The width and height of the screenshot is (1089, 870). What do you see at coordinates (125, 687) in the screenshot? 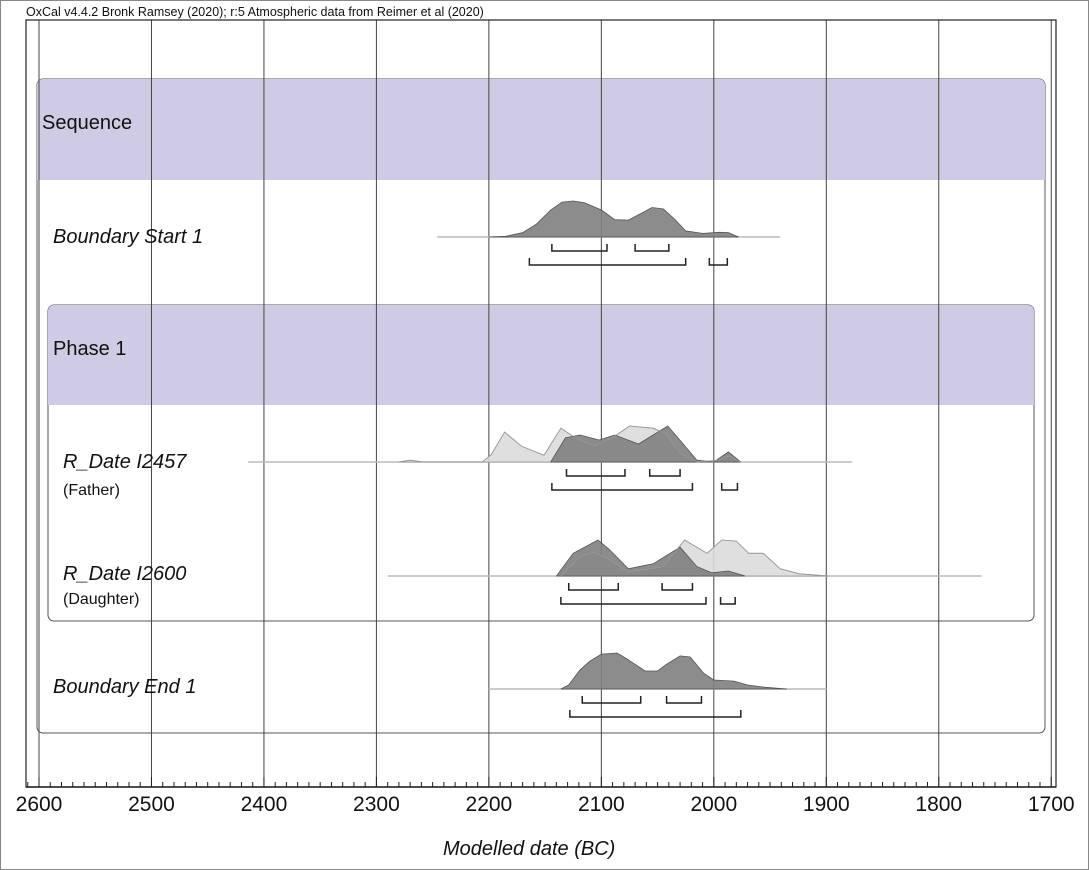
I see `row-label-boundary-end: Boundary End 1` at bounding box center [125, 687].